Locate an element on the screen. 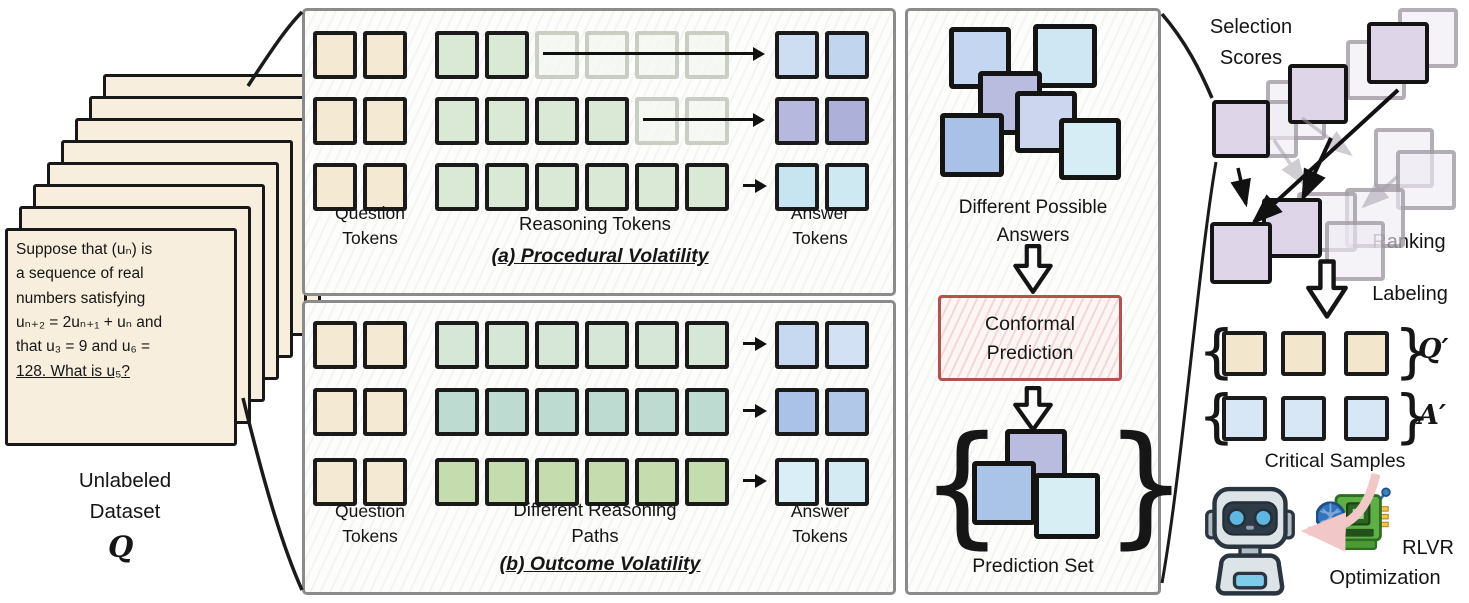  a-prime-symbol: A′ is located at coordinates (1432, 415).